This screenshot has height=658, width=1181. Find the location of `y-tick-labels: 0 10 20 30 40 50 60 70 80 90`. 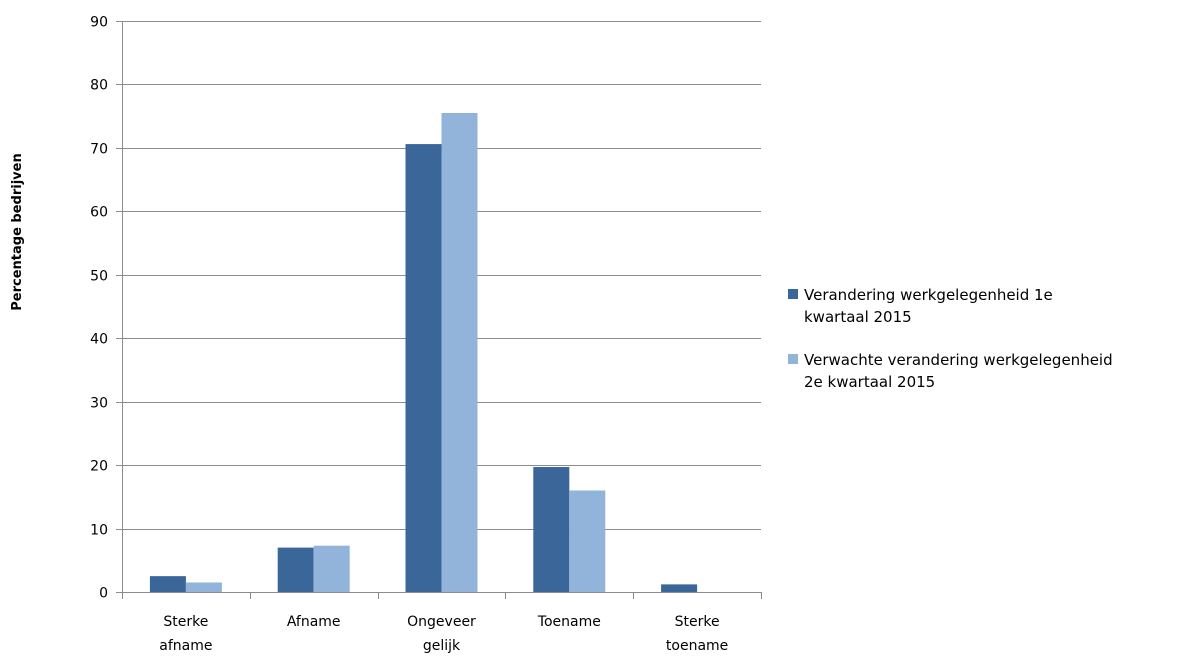

y-tick-labels: 0 10 20 30 40 50 60 70 80 90 is located at coordinates (99, 308).